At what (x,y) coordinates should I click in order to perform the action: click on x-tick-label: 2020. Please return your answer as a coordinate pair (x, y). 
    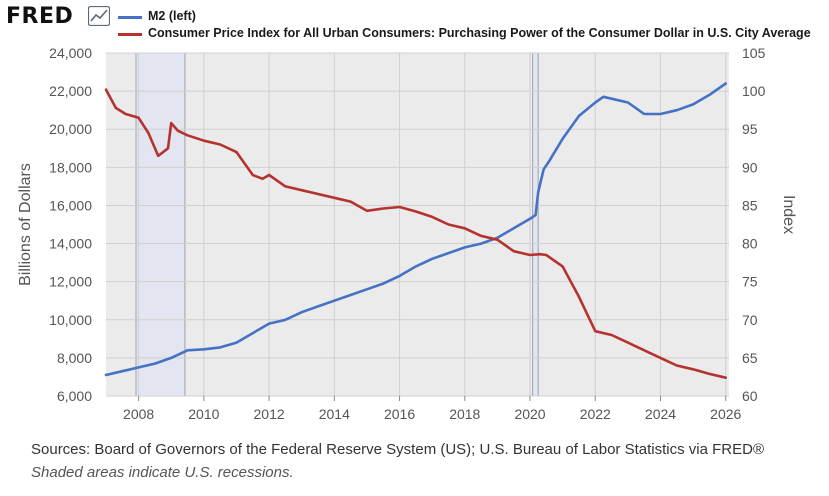
    Looking at the image, I should click on (529, 414).